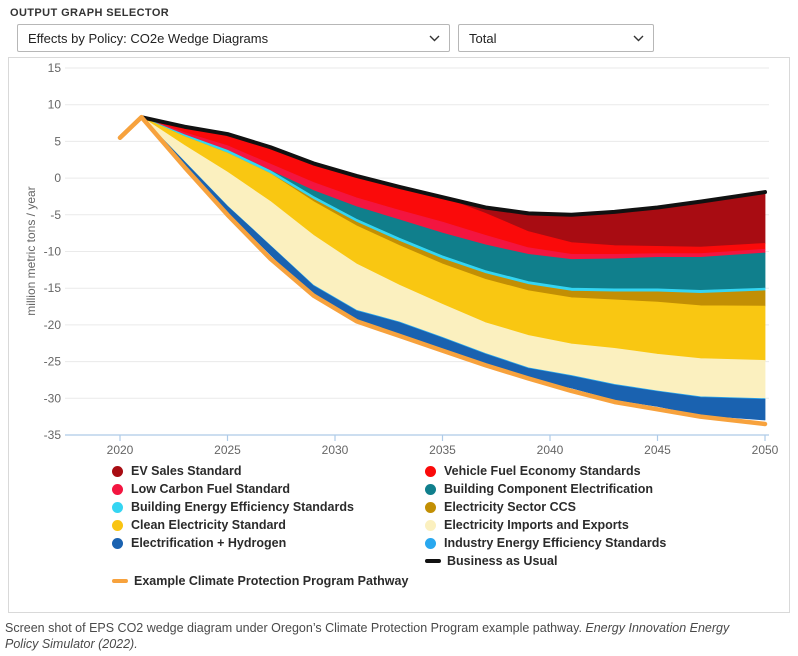 This screenshot has height=656, width=798. What do you see at coordinates (502, 561) in the screenshot?
I see `legend-label: Business as Usual` at bounding box center [502, 561].